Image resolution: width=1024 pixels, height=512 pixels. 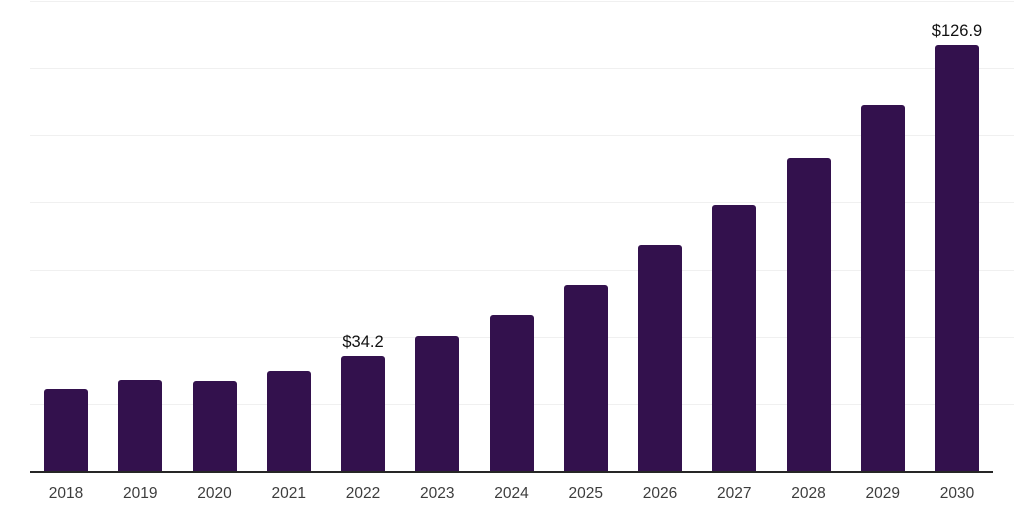 What do you see at coordinates (957, 30) in the screenshot?
I see `value-label-2030: $126.9` at bounding box center [957, 30].